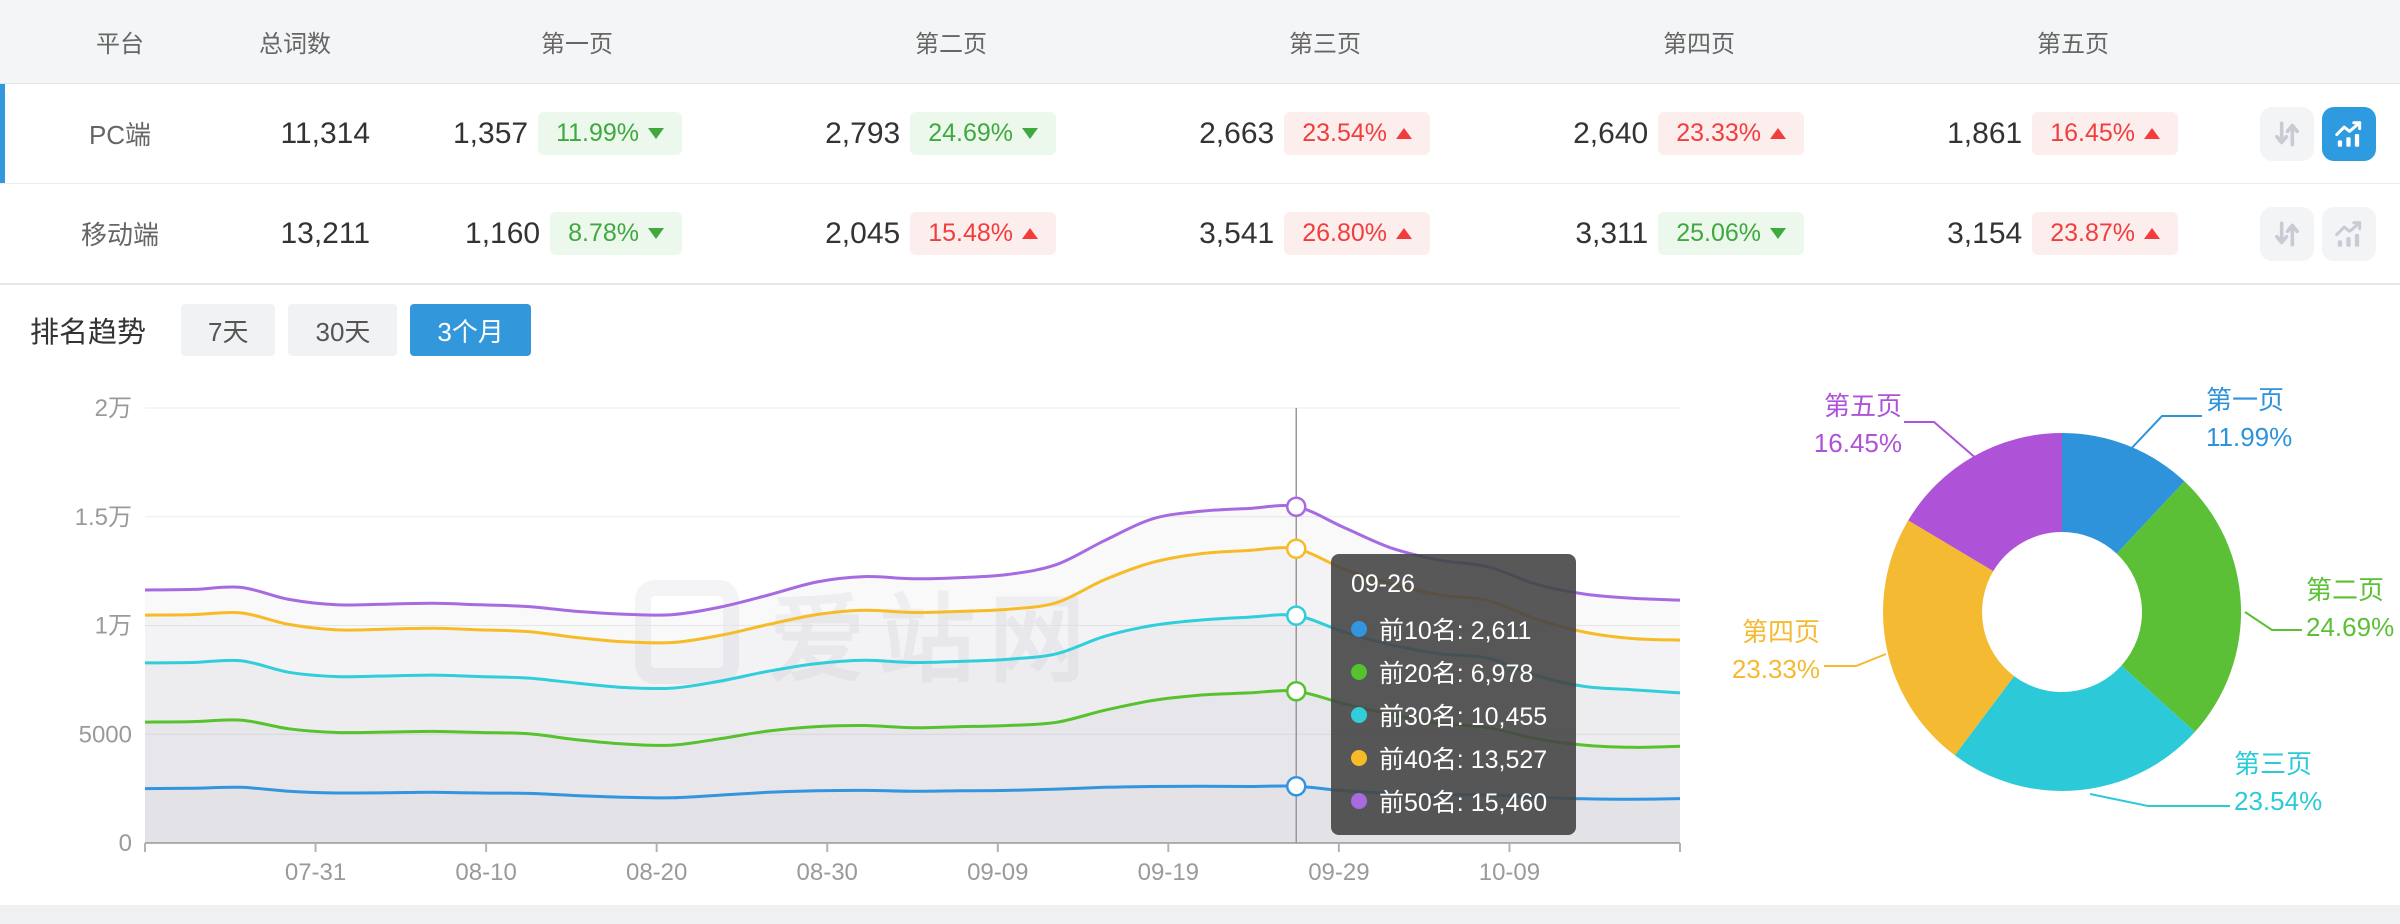  I want to click on page3-cell: 3,541 26.80%, so click(1325, 233).